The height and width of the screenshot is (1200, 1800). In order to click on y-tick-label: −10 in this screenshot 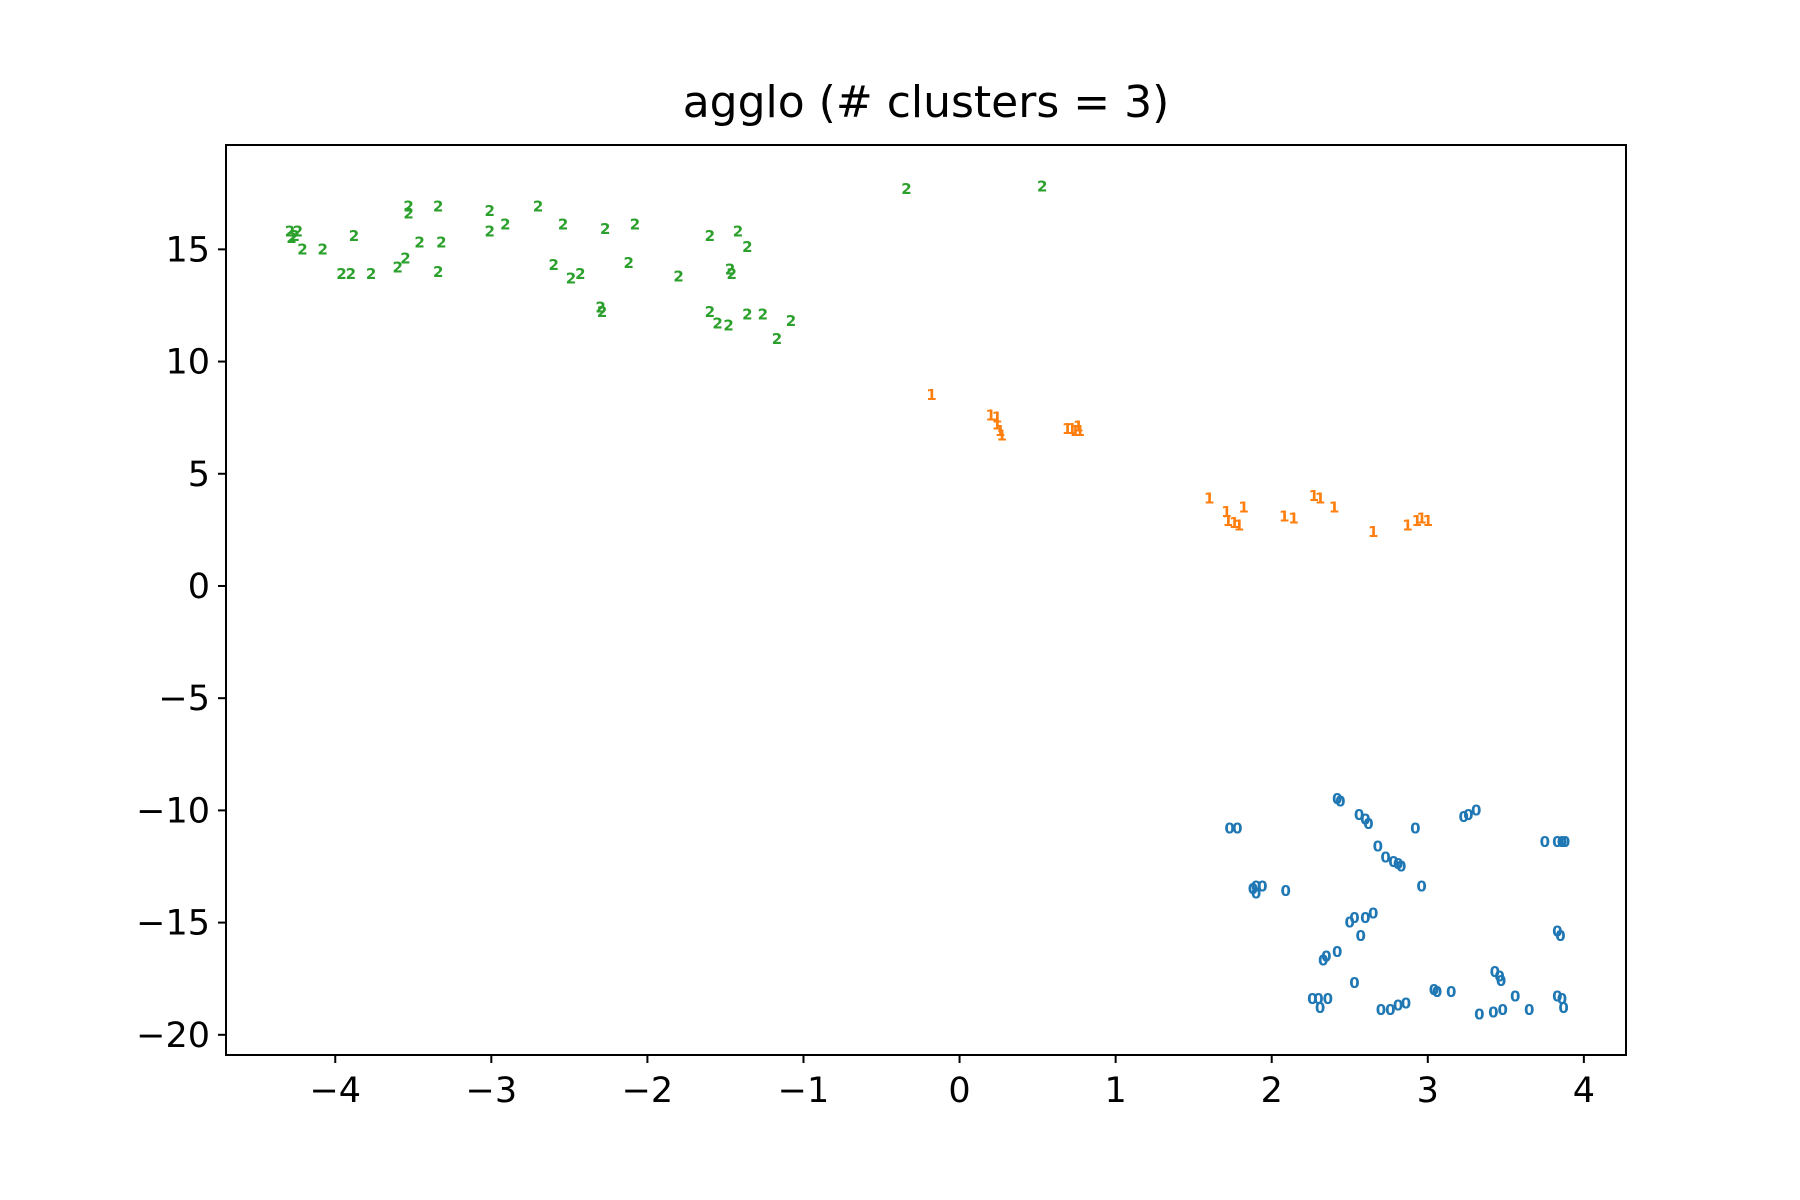, I will do `click(173, 811)`.